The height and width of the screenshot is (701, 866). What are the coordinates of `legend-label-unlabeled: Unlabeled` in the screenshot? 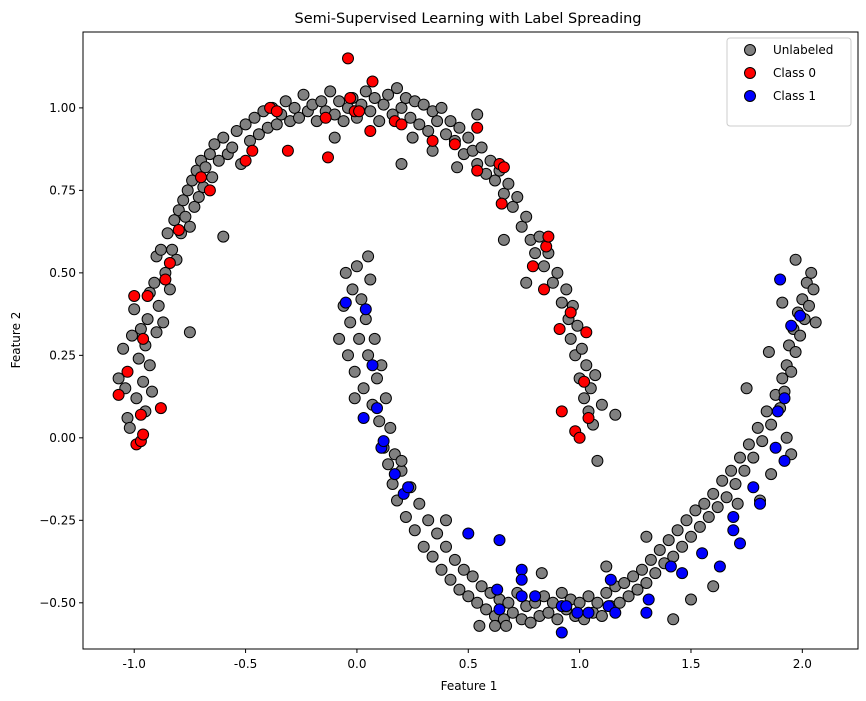 It's located at (803, 50).